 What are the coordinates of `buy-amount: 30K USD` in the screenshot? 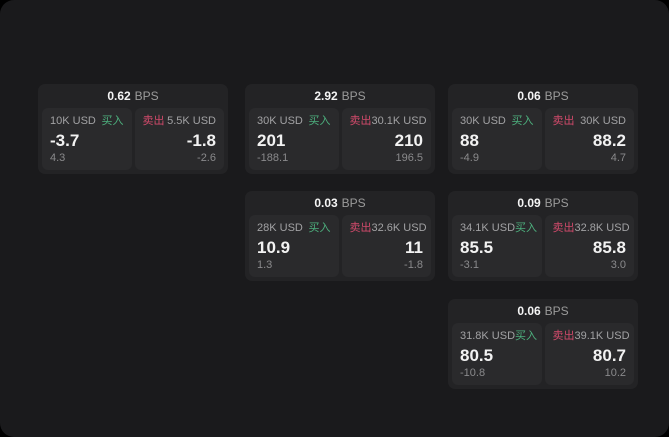 It's located at (280, 121).